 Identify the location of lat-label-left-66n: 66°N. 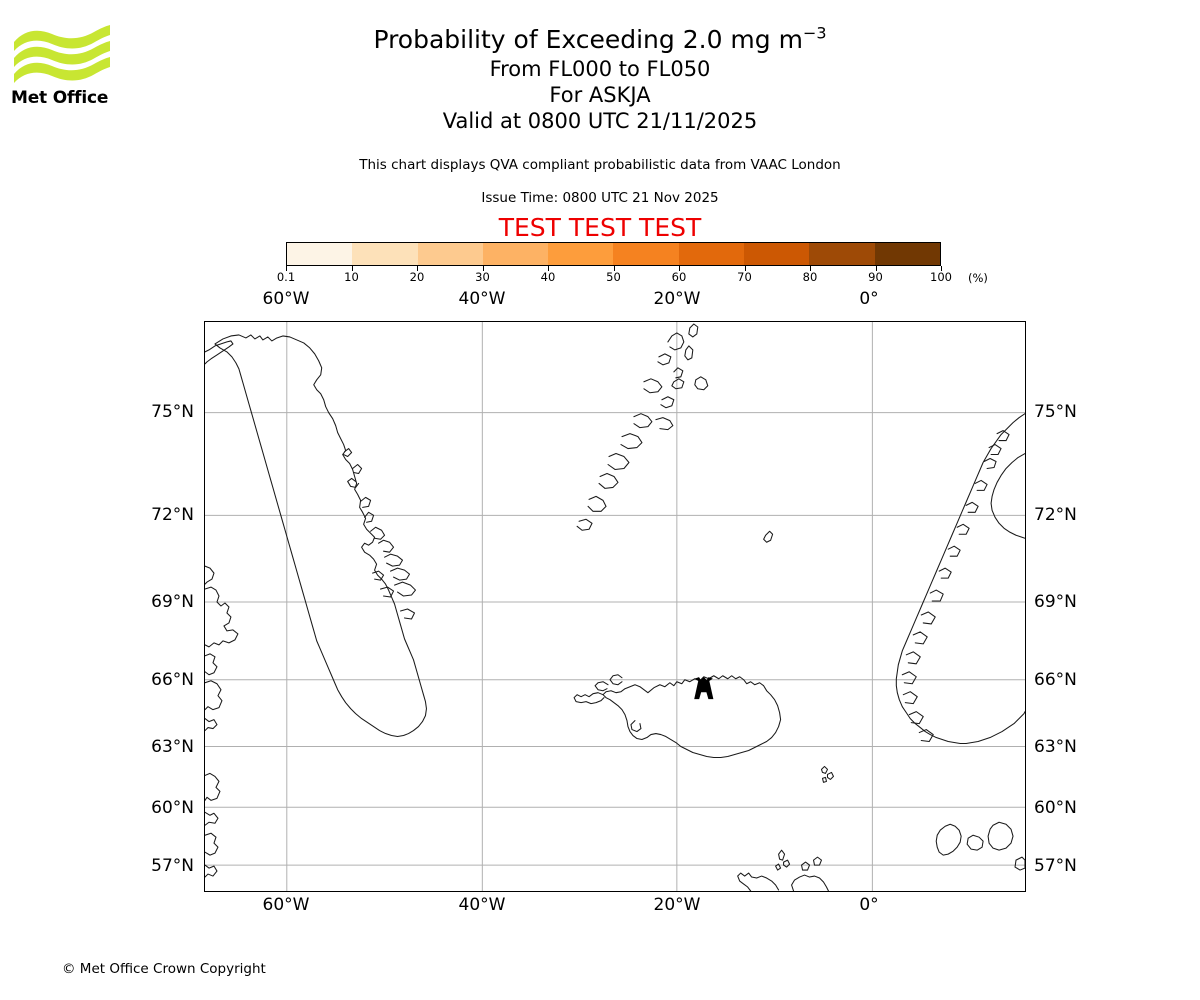
(172, 680).